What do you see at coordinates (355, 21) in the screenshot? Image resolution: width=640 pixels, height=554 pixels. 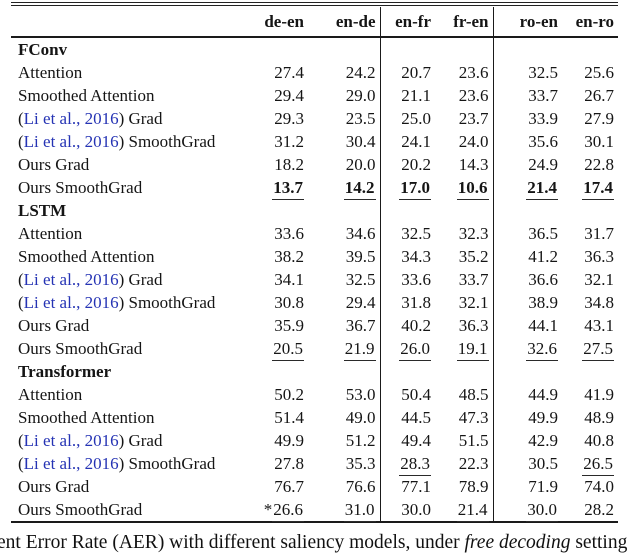 I see `header-cell-en-de: en-de` at bounding box center [355, 21].